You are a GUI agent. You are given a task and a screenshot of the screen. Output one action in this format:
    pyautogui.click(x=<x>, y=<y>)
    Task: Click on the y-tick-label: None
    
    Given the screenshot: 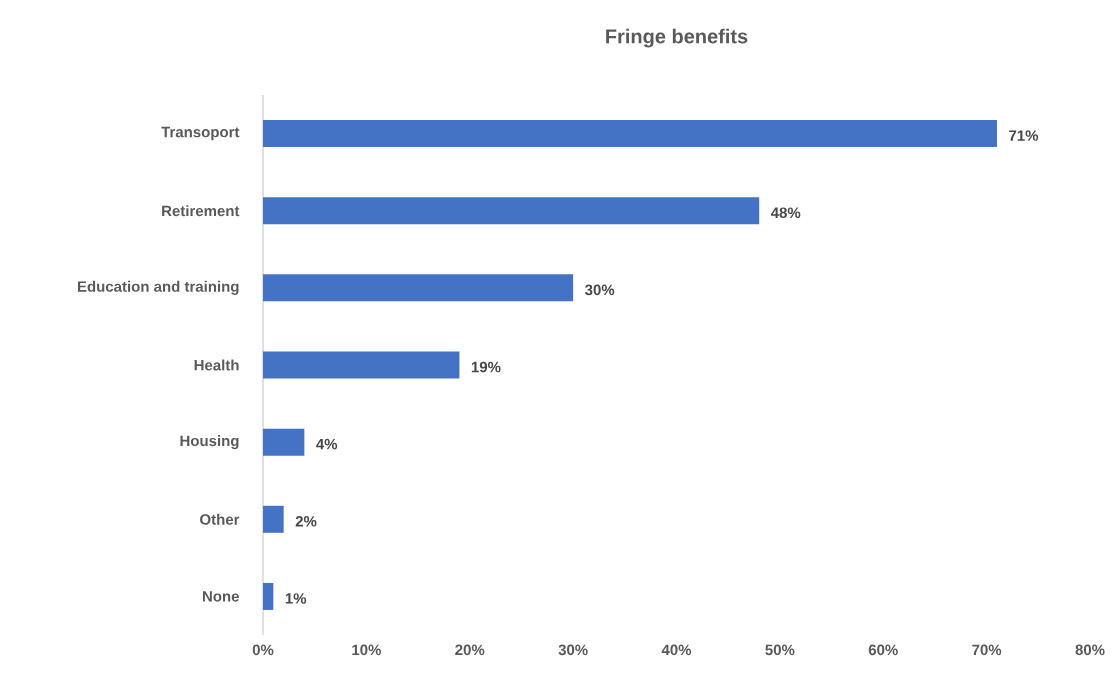 What is the action you would take?
    pyautogui.click(x=220, y=596)
    